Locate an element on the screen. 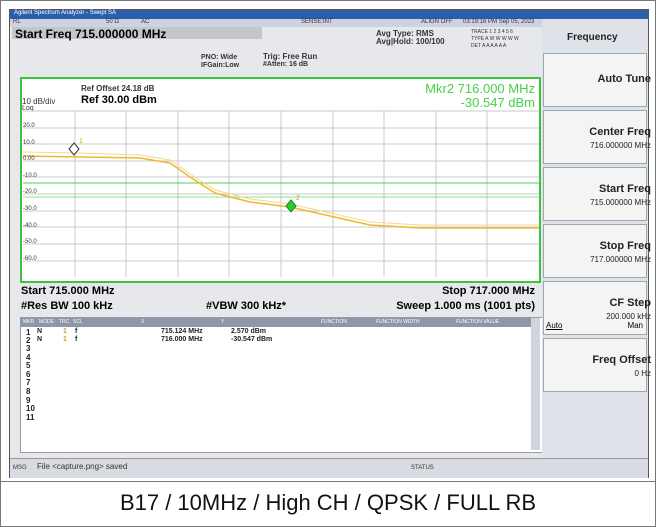 Image resolution: width=656 pixels, height=527 pixels. y-label: -10.0 is located at coordinates (30, 175).